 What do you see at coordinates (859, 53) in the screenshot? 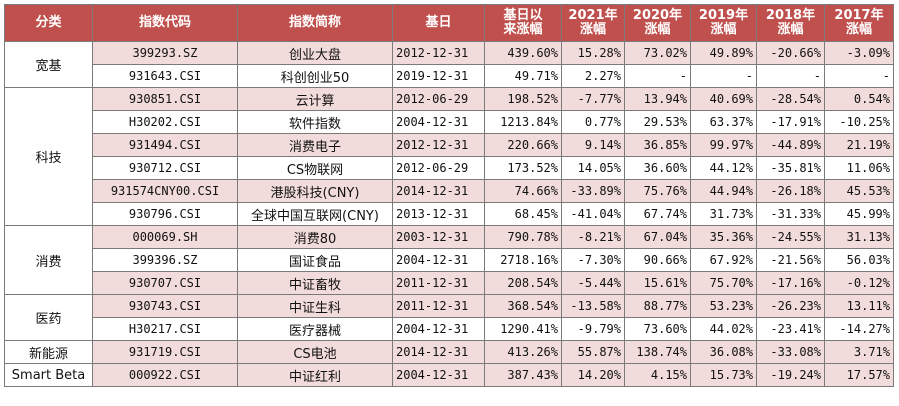
I see `return-2017-cell: -3.09%` at bounding box center [859, 53].